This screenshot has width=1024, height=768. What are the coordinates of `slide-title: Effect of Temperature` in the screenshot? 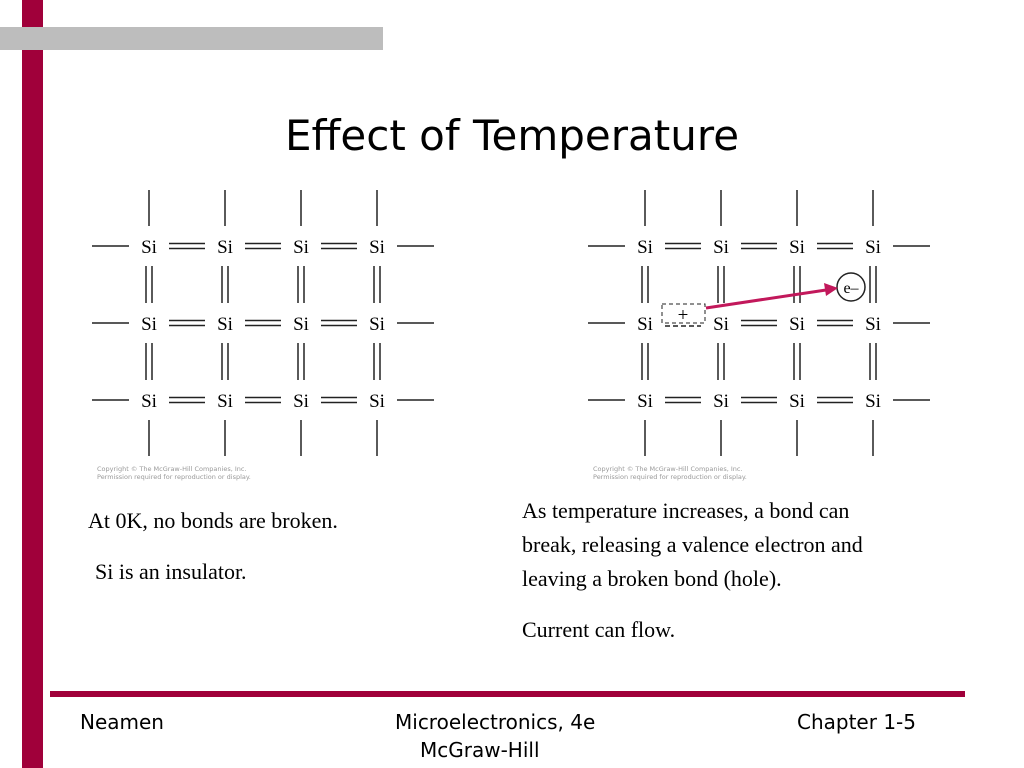 It's located at (512, 135).